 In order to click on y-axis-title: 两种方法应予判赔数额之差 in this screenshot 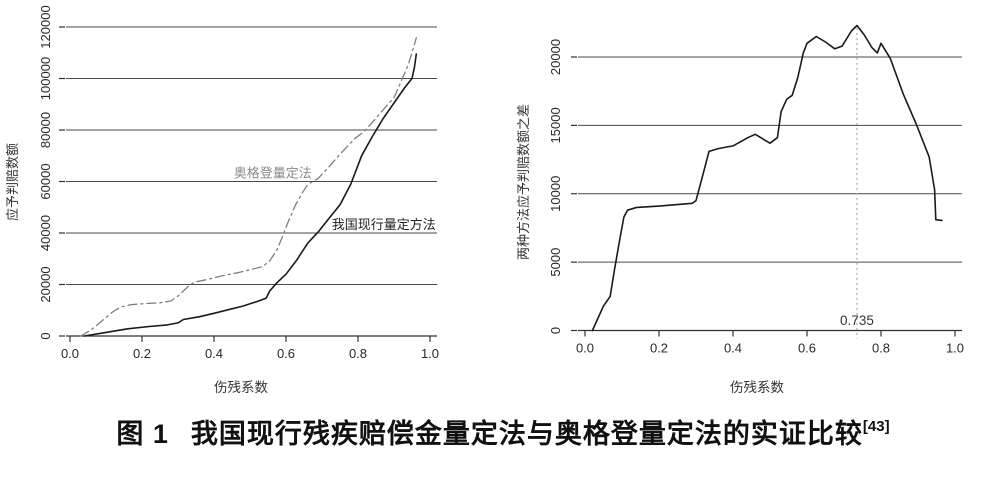, I will do `click(523, 182)`.